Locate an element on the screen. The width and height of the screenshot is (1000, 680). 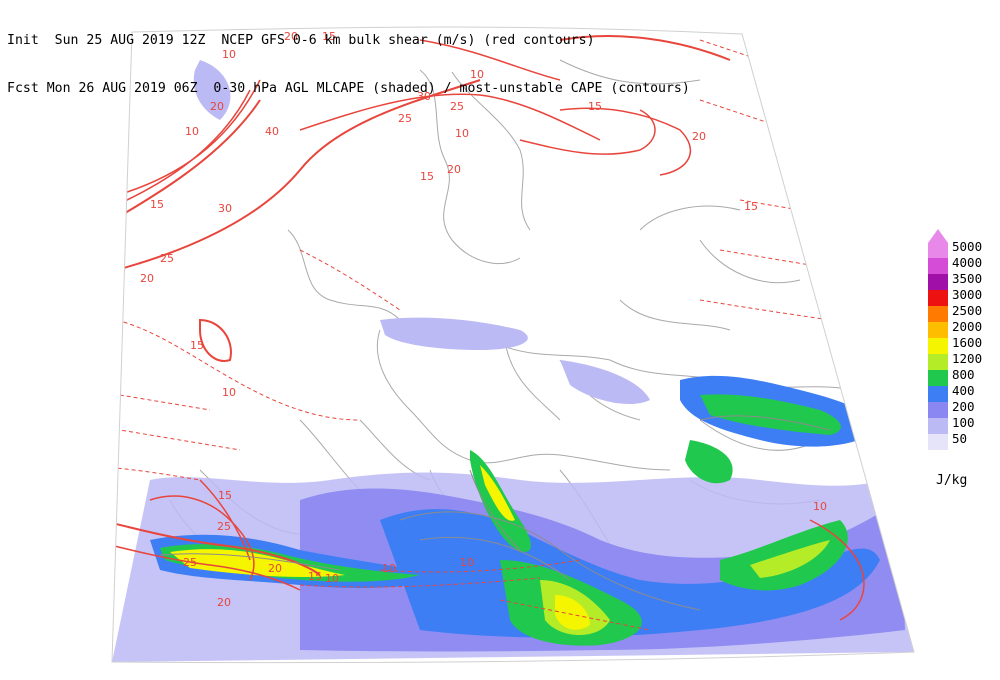
shear-label: 40 is located at coordinates (272, 131).